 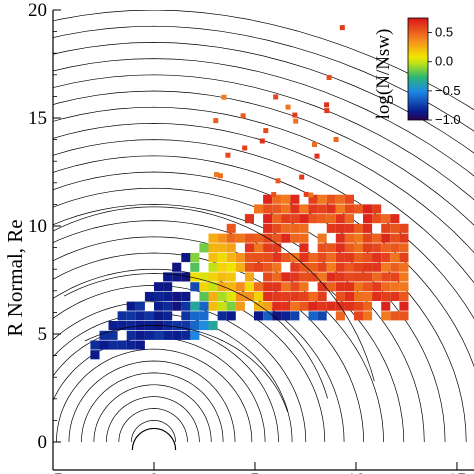 I want to click on colorbar-tick-label: 0.0, so click(x=444, y=61).